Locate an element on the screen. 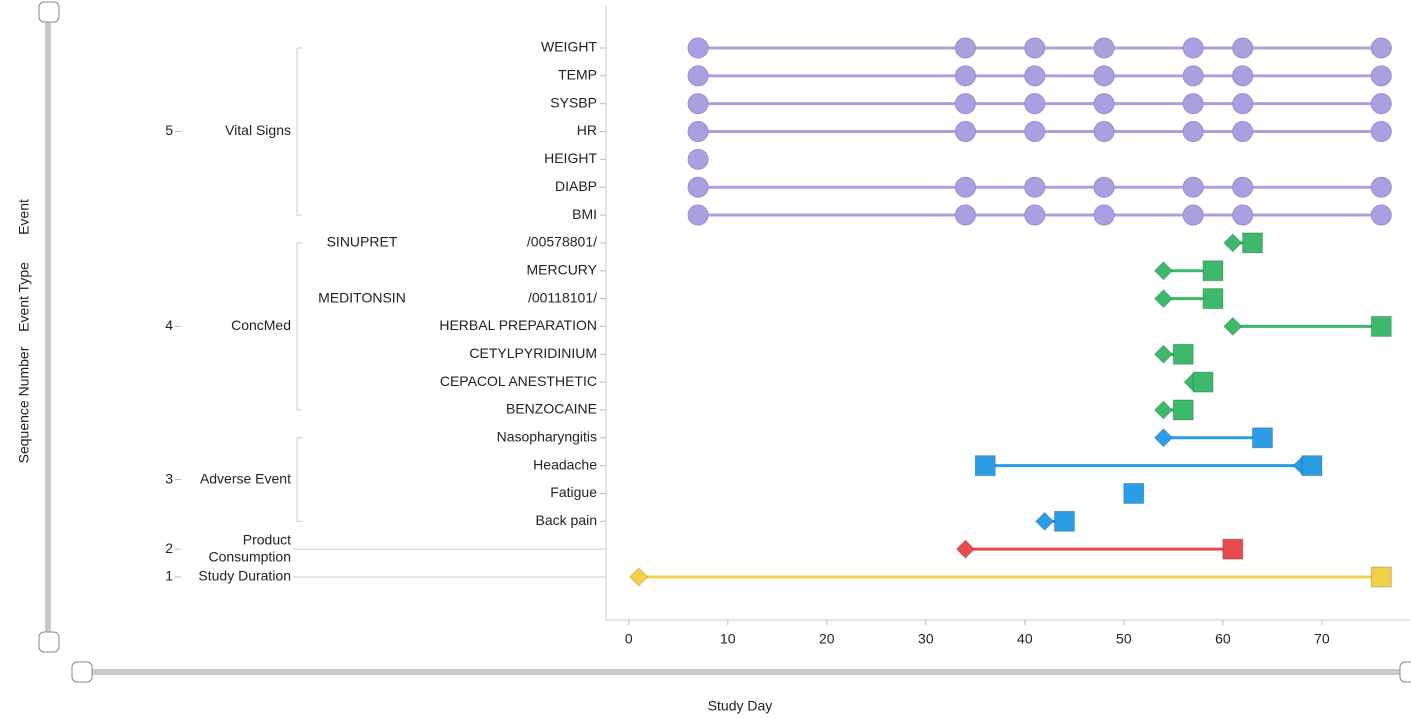 The image size is (1411, 719). event-label: CEPACOL ANESTHETIC is located at coordinates (518, 381).